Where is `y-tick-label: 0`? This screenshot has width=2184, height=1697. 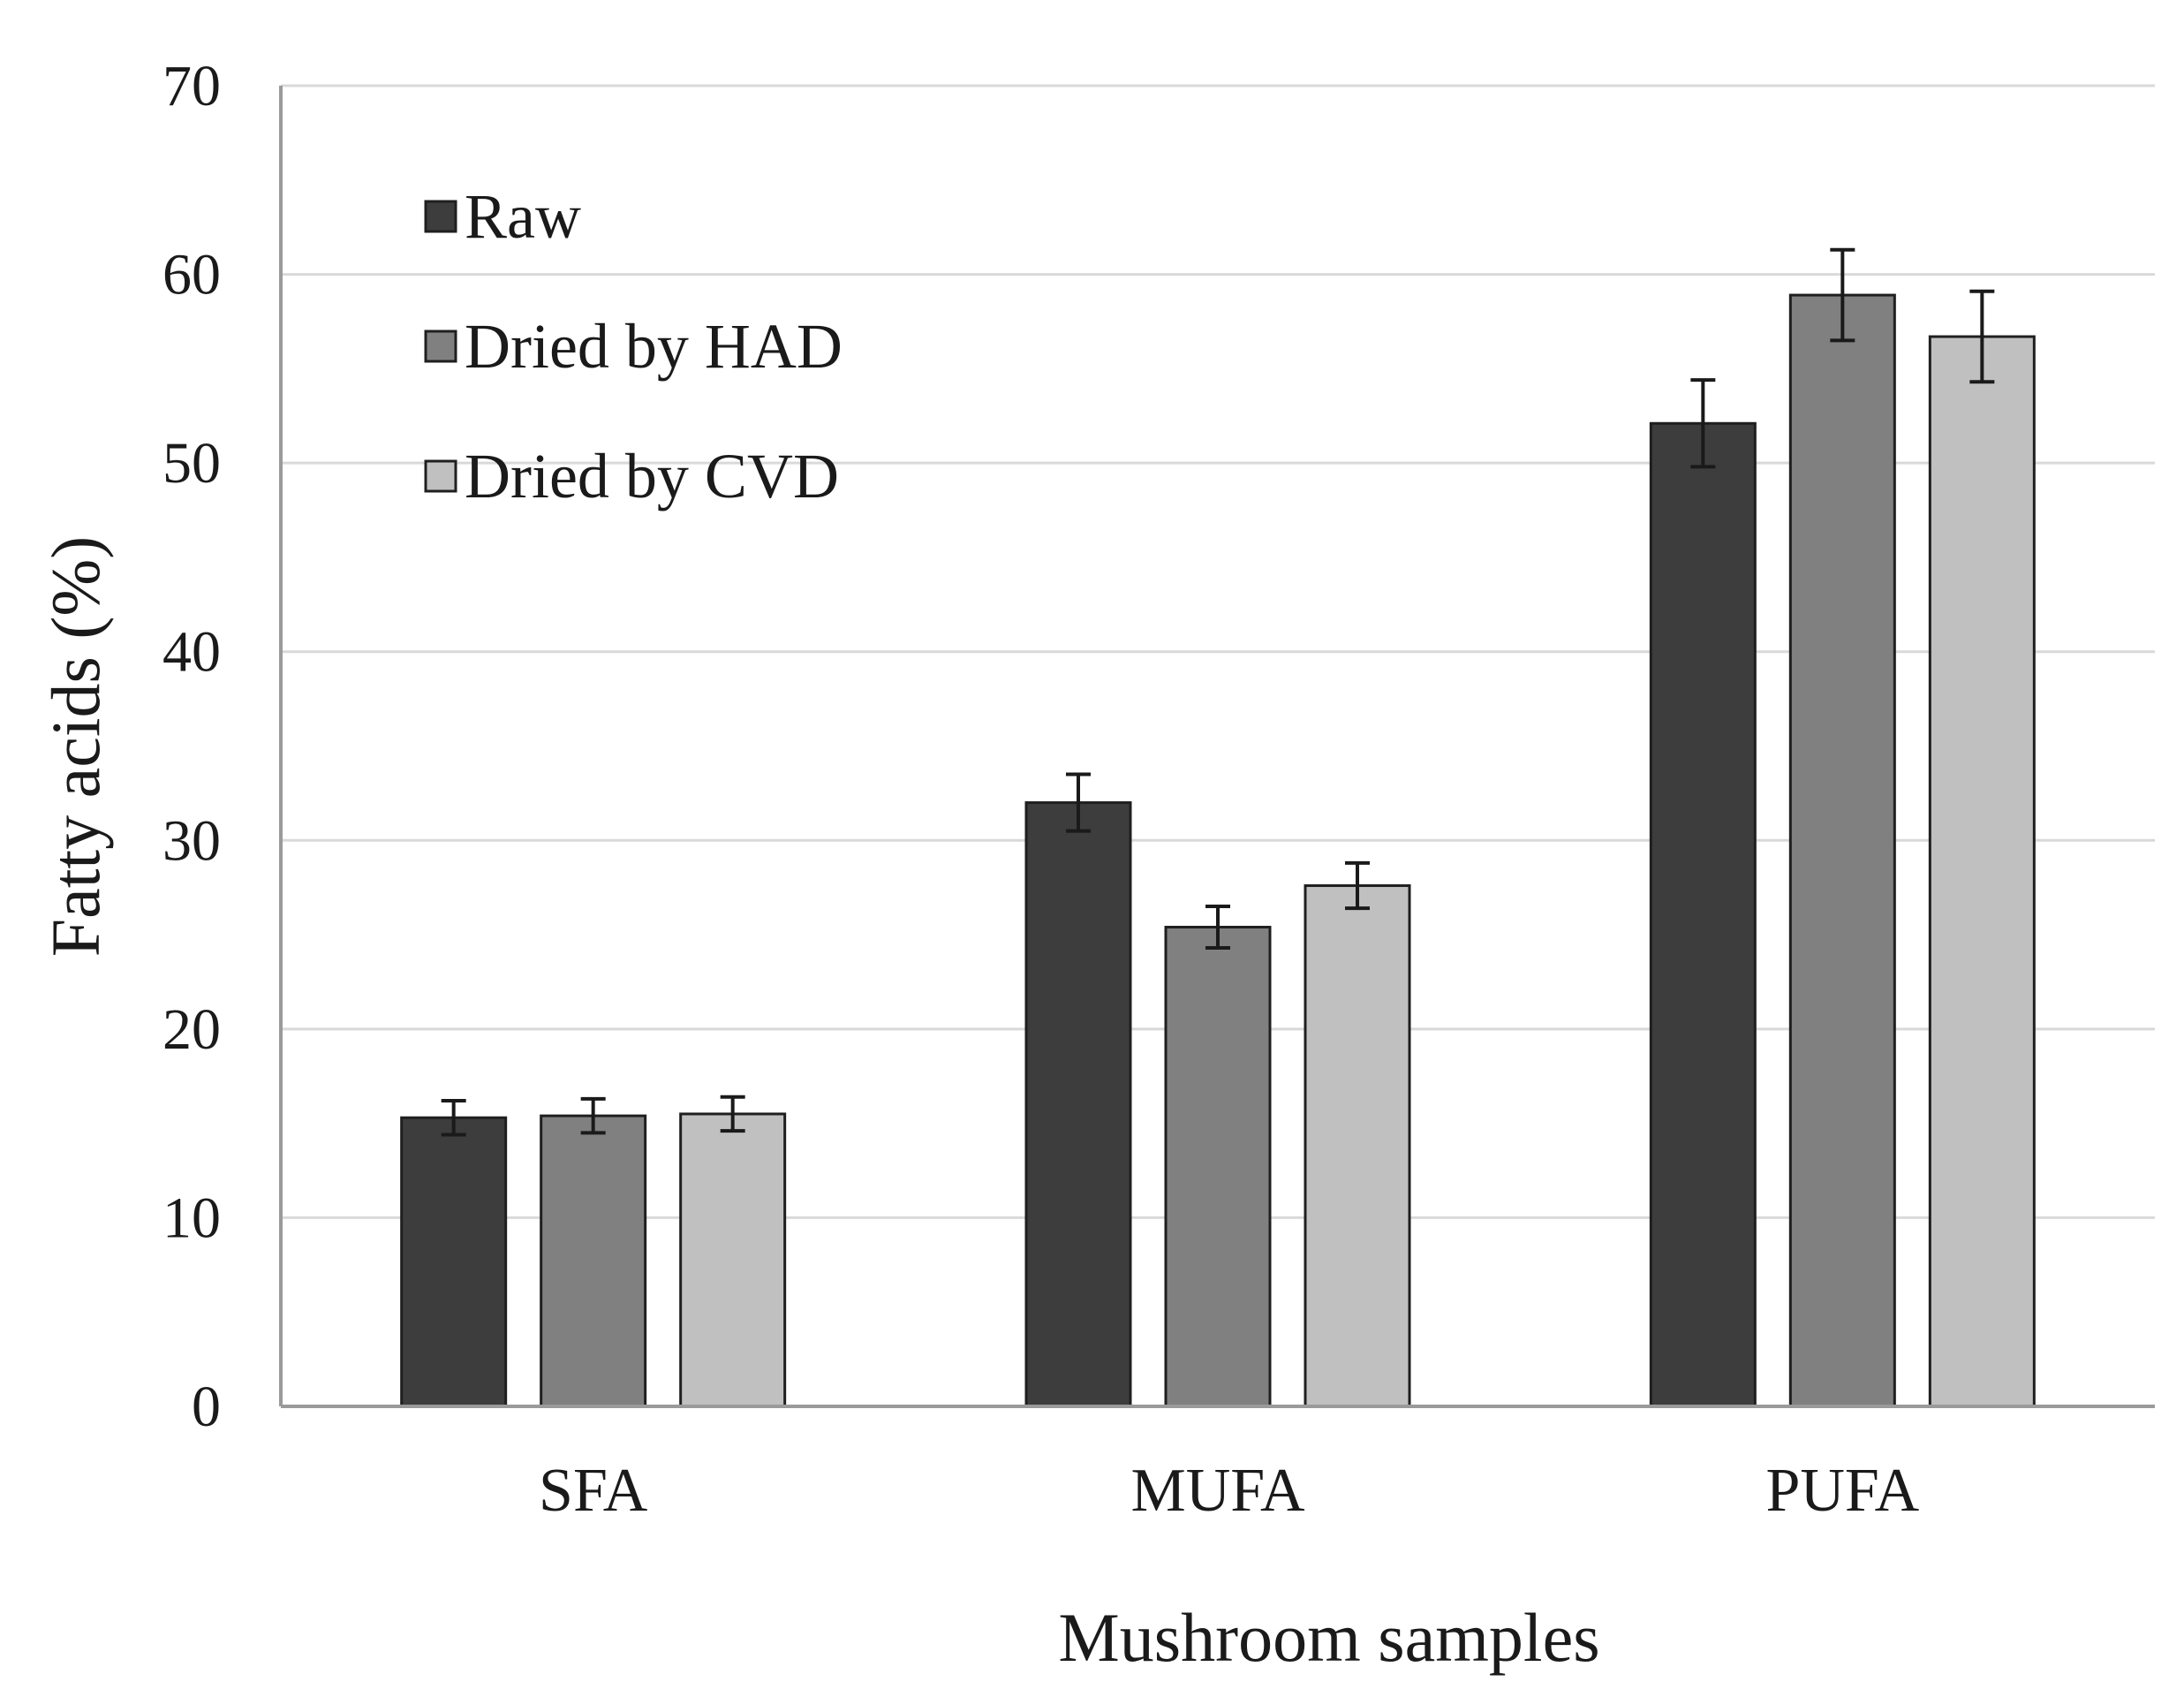 y-tick-label: 0 is located at coordinates (206, 1407).